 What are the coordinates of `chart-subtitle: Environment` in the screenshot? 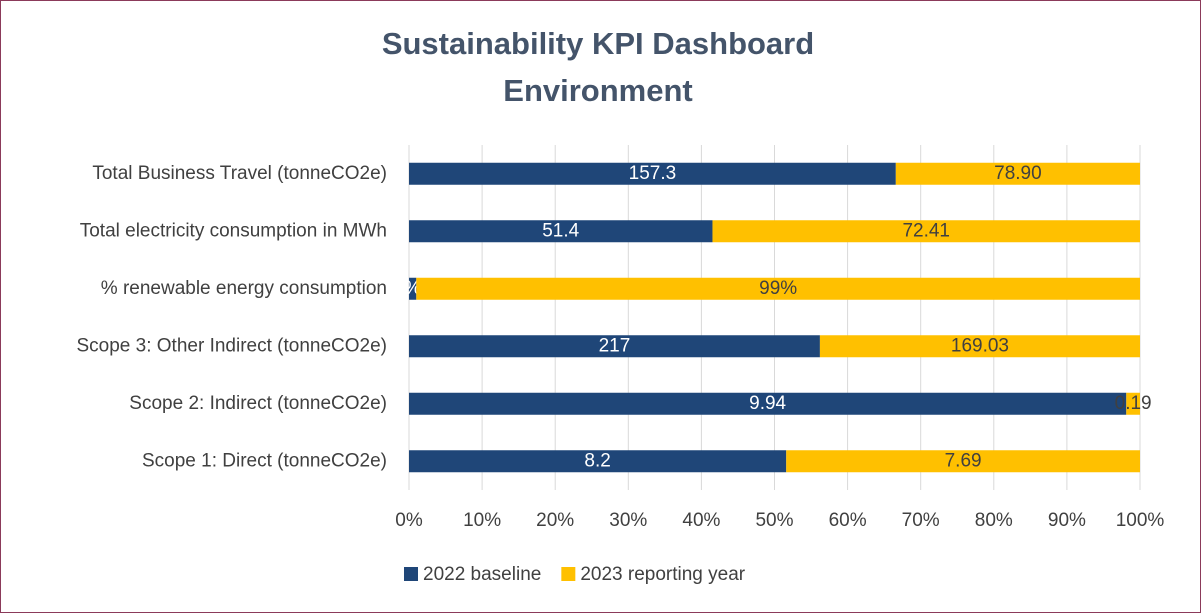 It's located at (597, 90).